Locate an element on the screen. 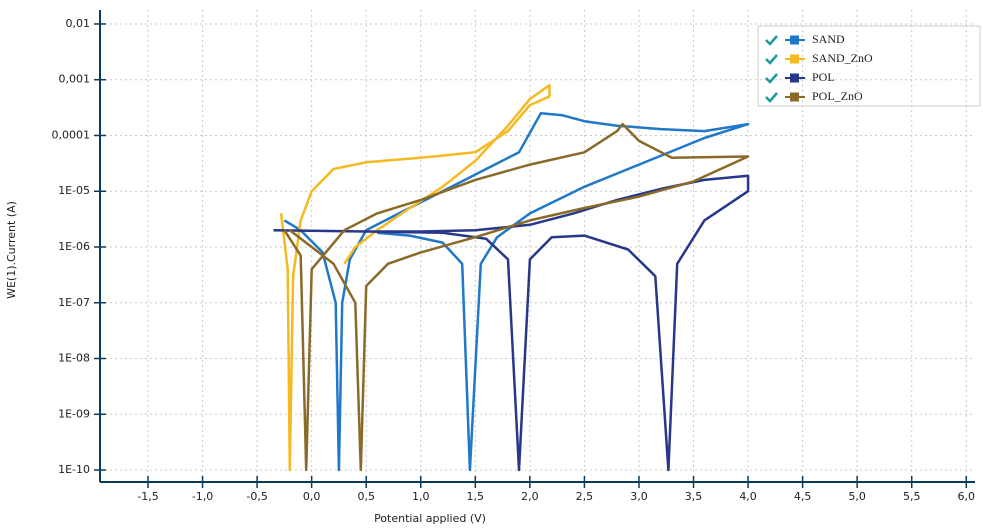 This screenshot has width=983, height=529. x-tick-label: 3,0 is located at coordinates (639, 496).